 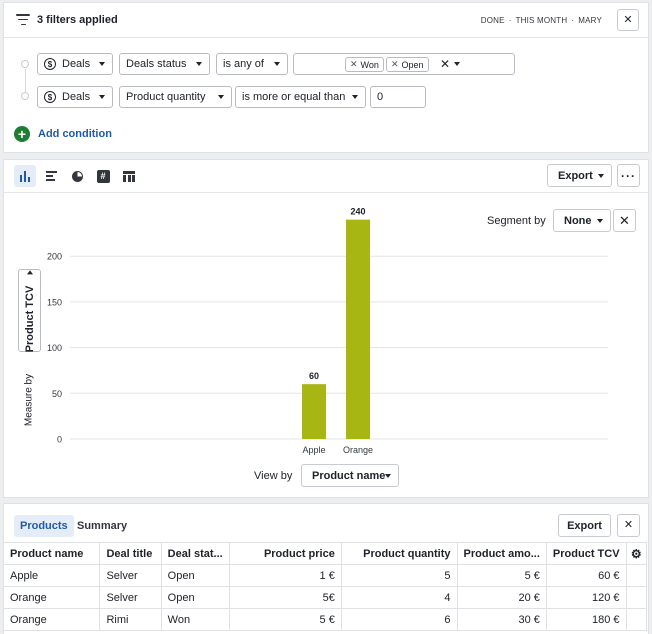 I want to click on x-tick-label: Apple, so click(x=313, y=450).